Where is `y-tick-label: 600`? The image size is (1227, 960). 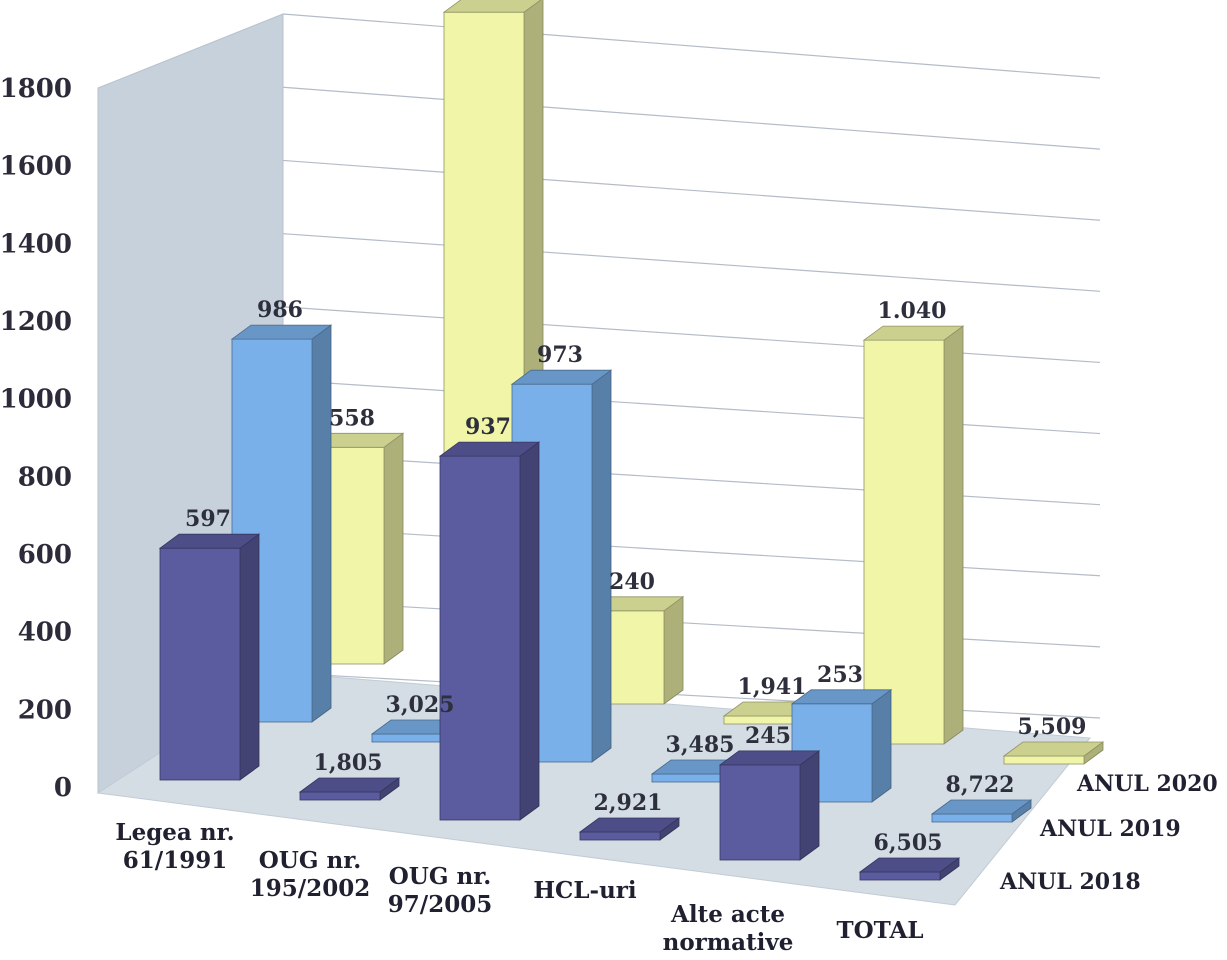 y-tick-label: 600 is located at coordinates (45, 555).